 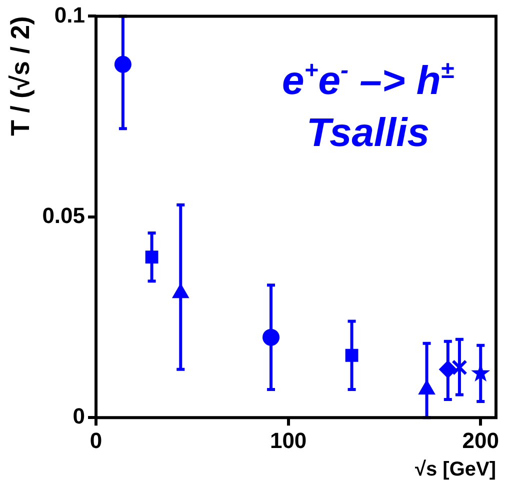 I want to click on annotation: Tsallis, so click(x=368, y=133).